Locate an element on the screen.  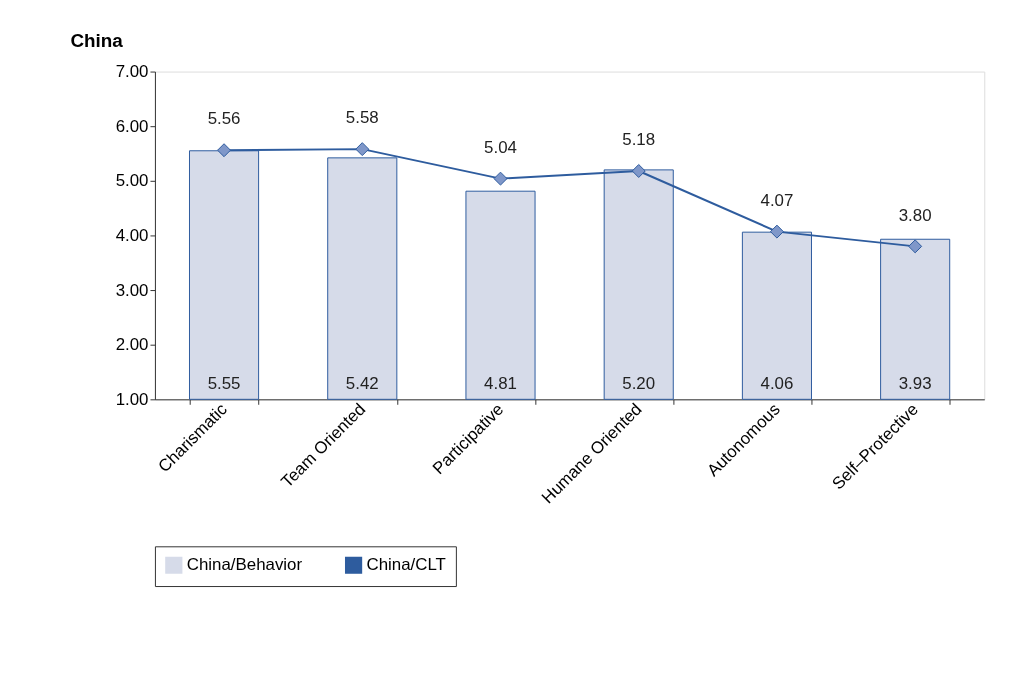
y-tick-label: 5.00 is located at coordinates (132, 181).